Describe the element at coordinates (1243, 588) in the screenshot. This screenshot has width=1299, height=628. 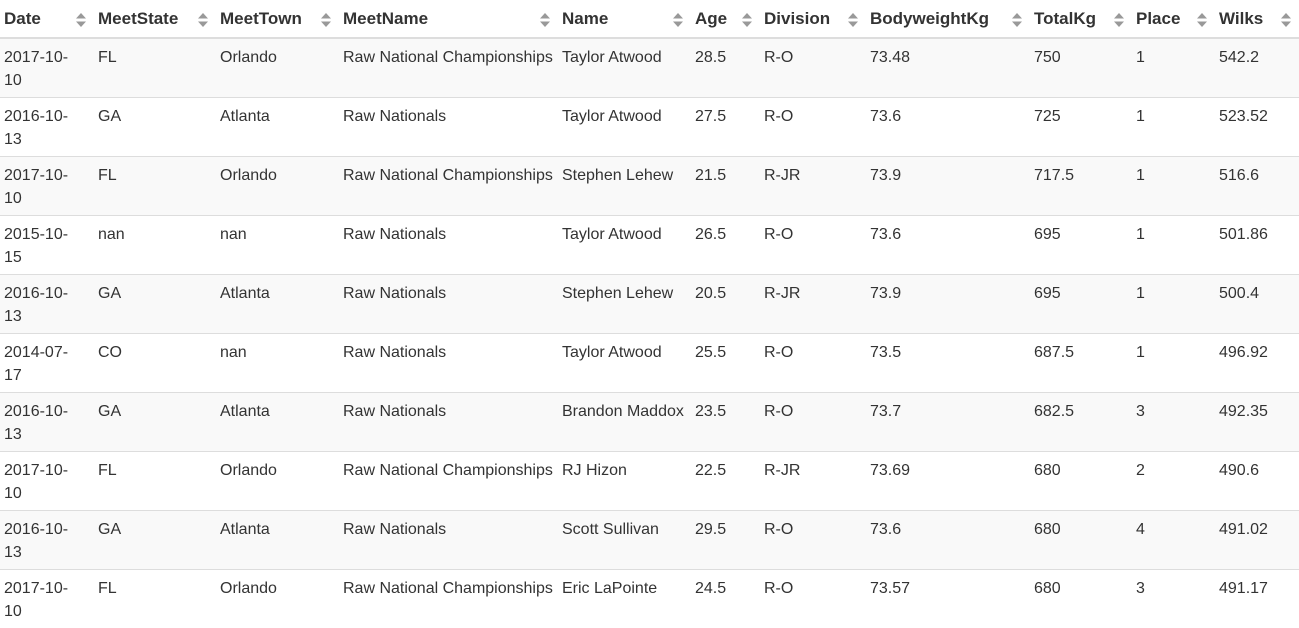
I see `cell-wilks: 491.17` at that location.